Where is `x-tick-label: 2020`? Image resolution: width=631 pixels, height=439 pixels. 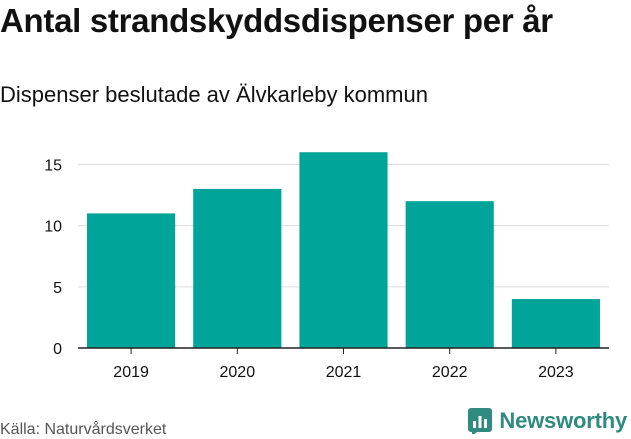
x-tick-label: 2020 is located at coordinates (238, 372).